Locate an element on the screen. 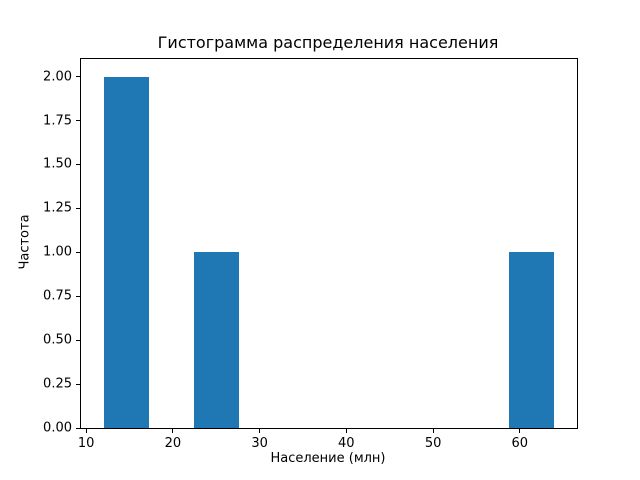 This screenshot has width=640, height=480. y-tick-label: 2.00 is located at coordinates (57, 77).